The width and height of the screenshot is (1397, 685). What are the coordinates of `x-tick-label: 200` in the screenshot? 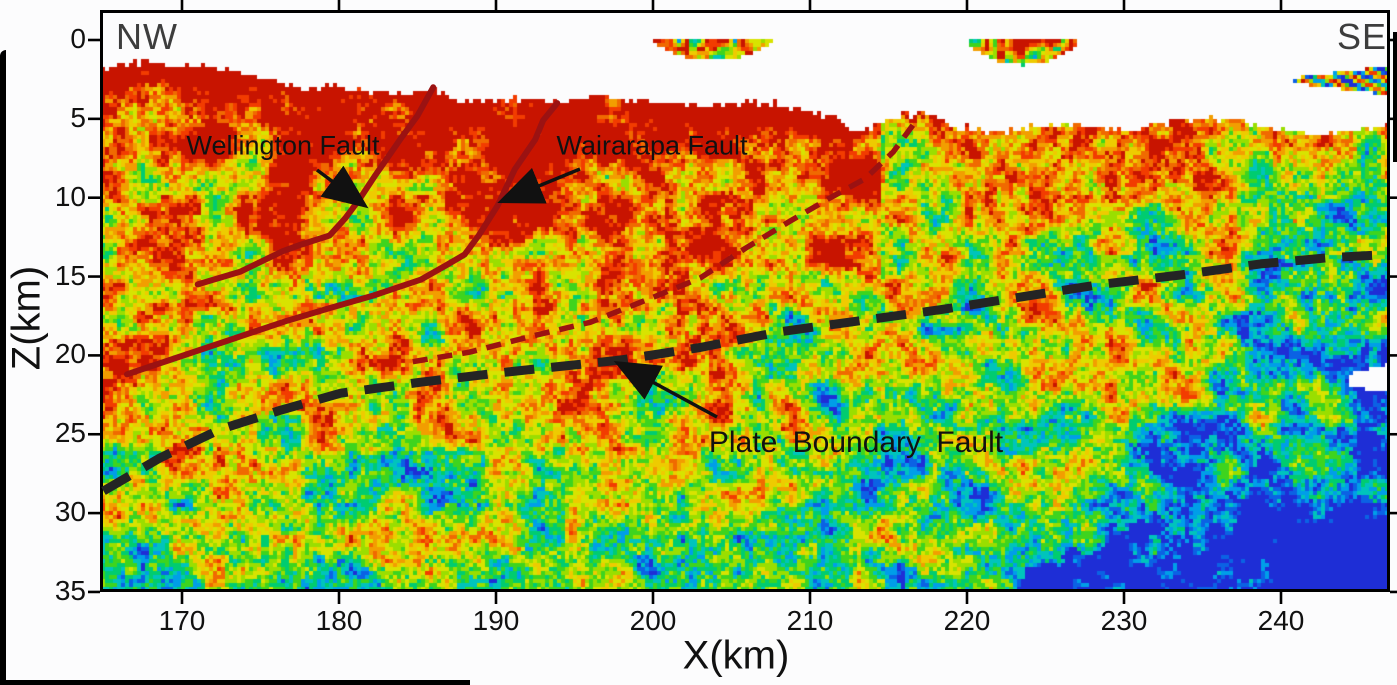 It's located at (653, 620).